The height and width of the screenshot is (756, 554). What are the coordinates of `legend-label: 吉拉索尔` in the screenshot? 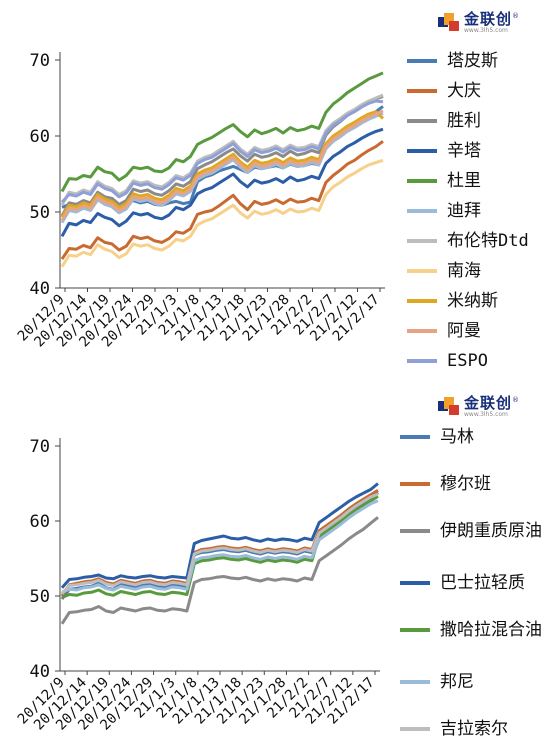 It's located at (474, 729).